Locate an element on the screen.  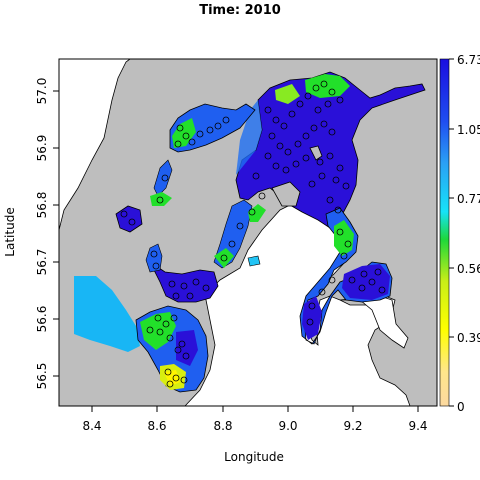
colorbar-tick-label: 0.39 is located at coordinates (468, 338).